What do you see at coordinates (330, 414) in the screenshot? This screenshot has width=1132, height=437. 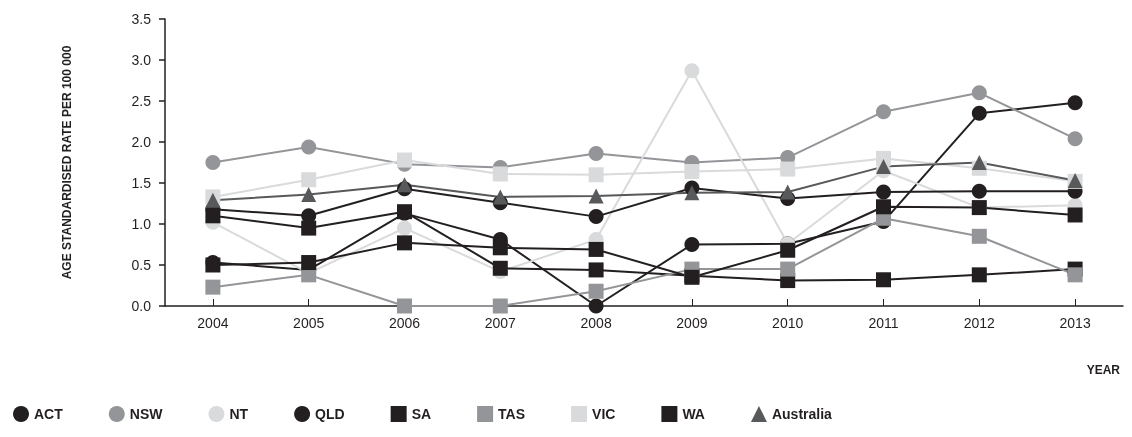 I see `legend-label: QLD` at bounding box center [330, 414].